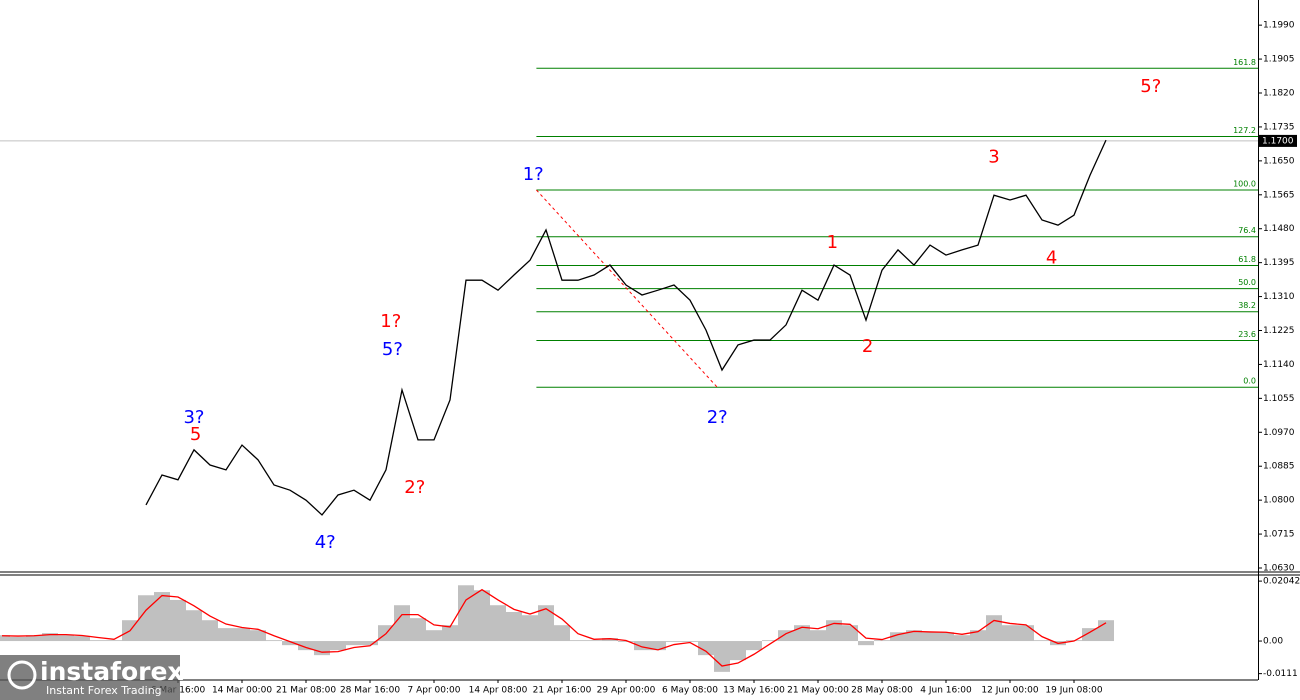 The image size is (1300, 700). What do you see at coordinates (562, 691) in the screenshot?
I see `x-tick-label: 21 Apr 16:00` at bounding box center [562, 691].